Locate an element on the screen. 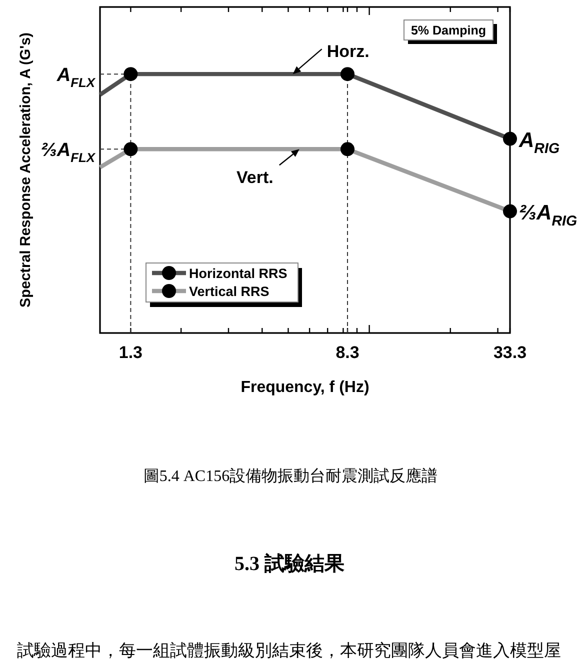  x-tick-label: 8.3 is located at coordinates (348, 352).